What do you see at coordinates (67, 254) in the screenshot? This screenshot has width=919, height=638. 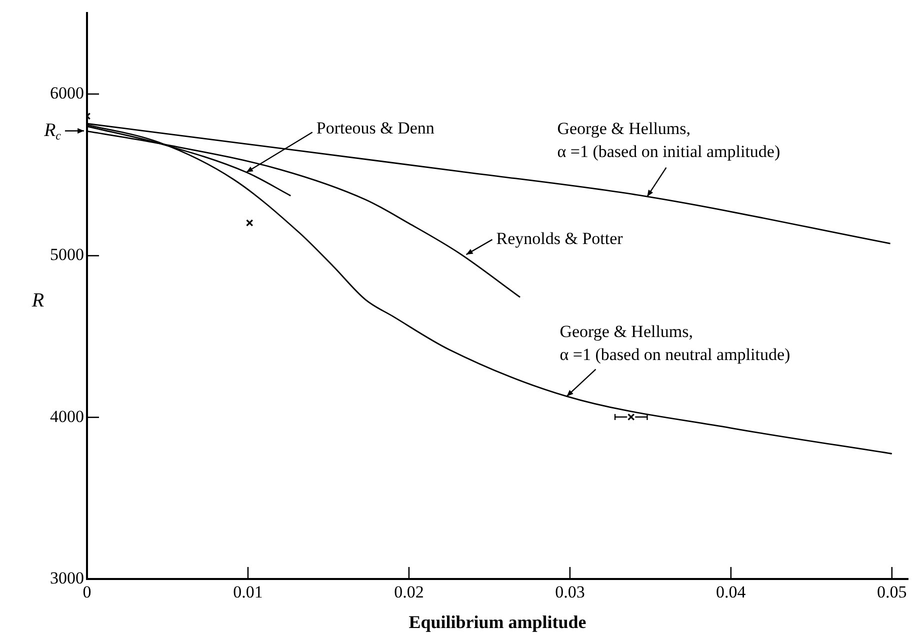 I see `y-tick-label: 5000` at bounding box center [67, 254].